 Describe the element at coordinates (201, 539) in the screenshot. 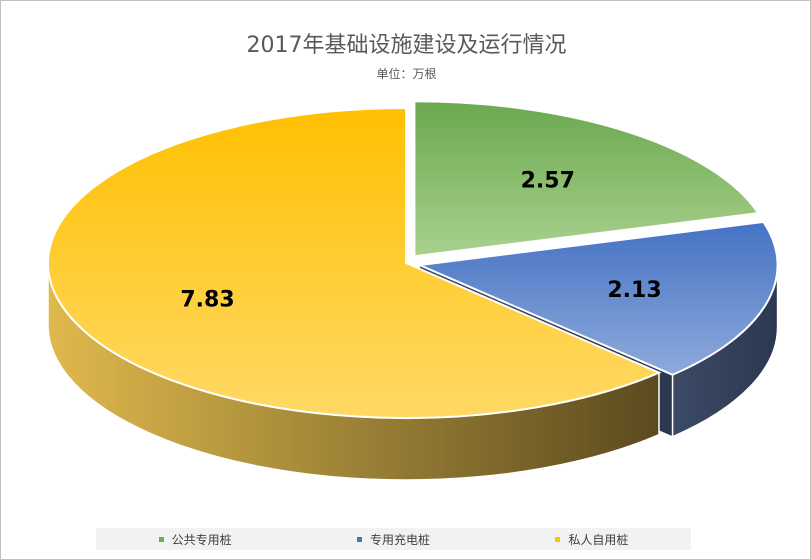

I see `legend-label: 公共专用桩` at that location.